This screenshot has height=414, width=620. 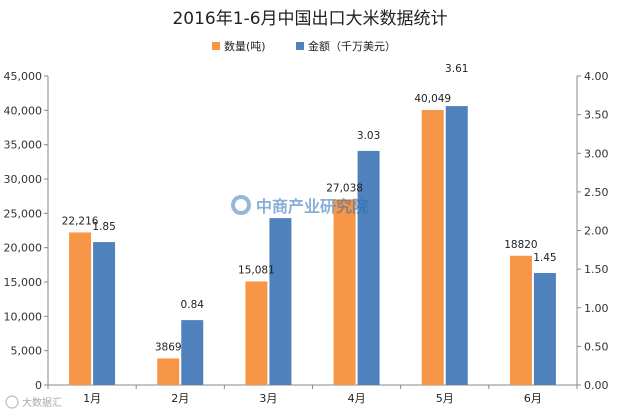 What do you see at coordinates (596, 153) in the screenshot?
I see `y-right-tick-label: 3.00` at bounding box center [596, 153].